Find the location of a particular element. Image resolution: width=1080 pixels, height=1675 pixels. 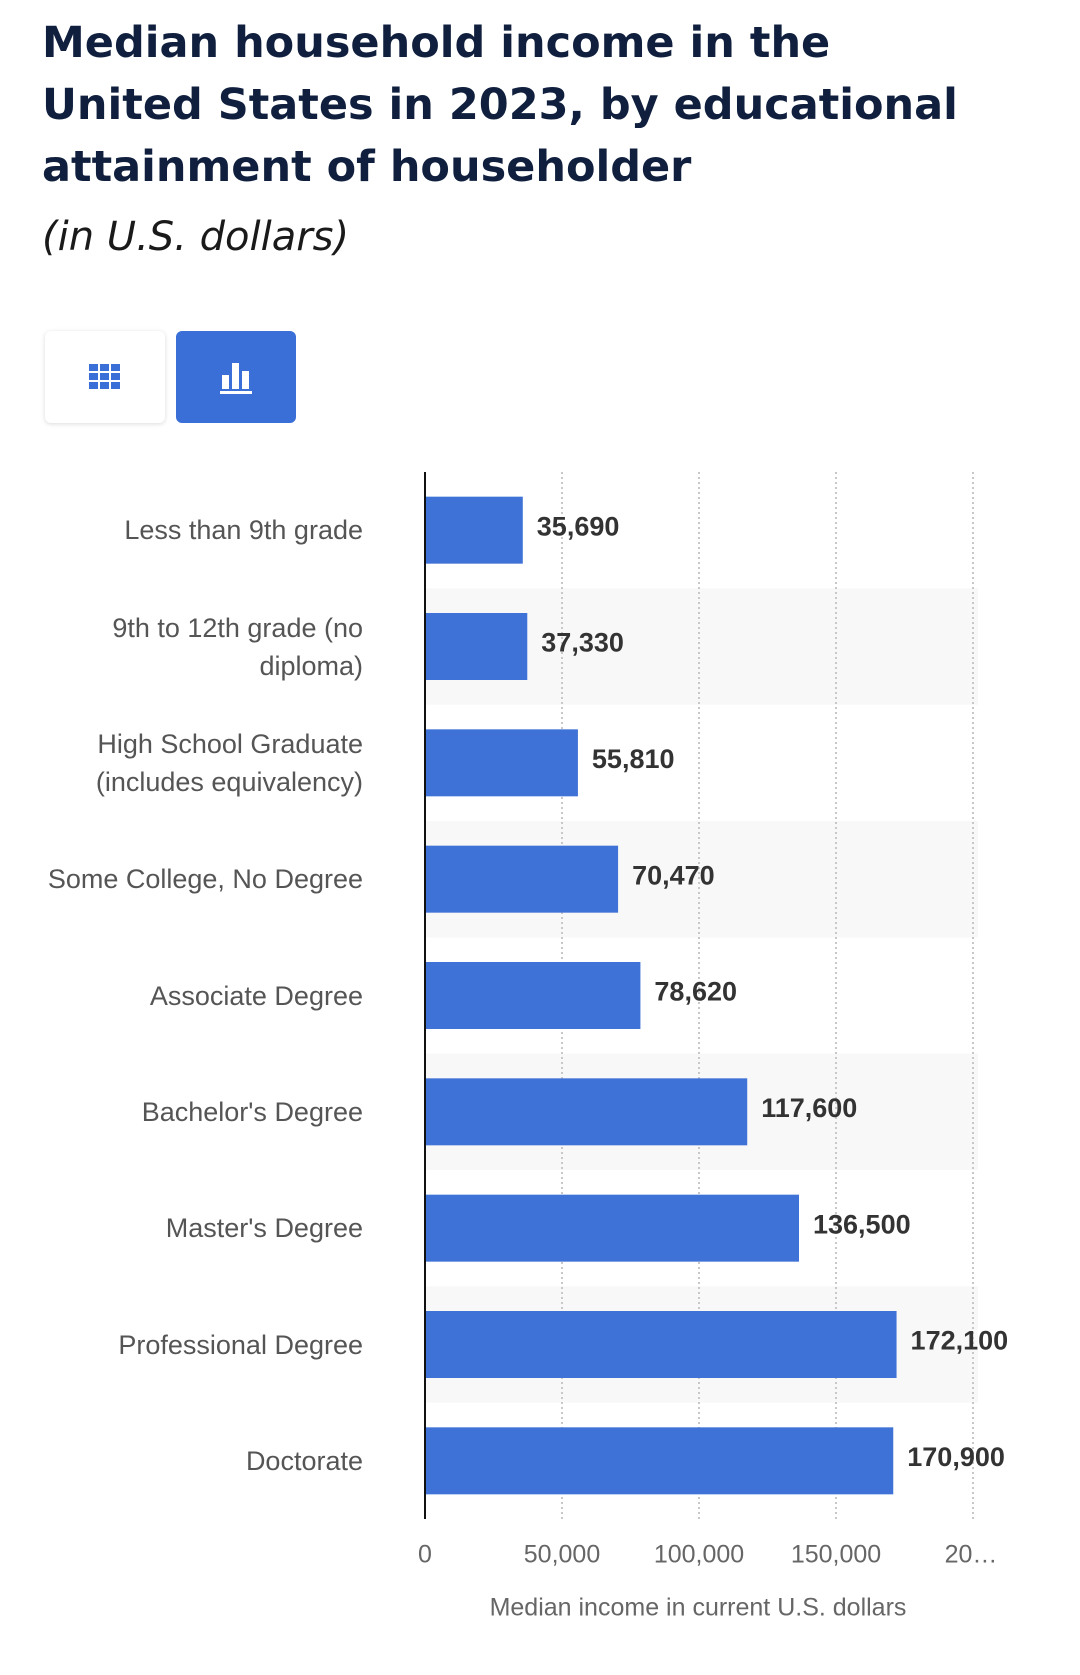

data-label: 170,900 is located at coordinates (956, 1457).